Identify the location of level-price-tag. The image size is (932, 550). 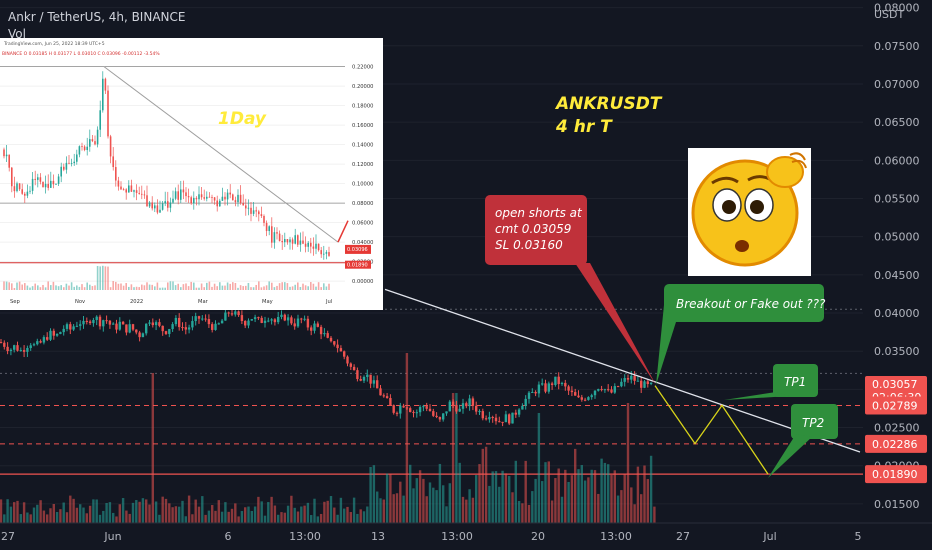
(896, 474).